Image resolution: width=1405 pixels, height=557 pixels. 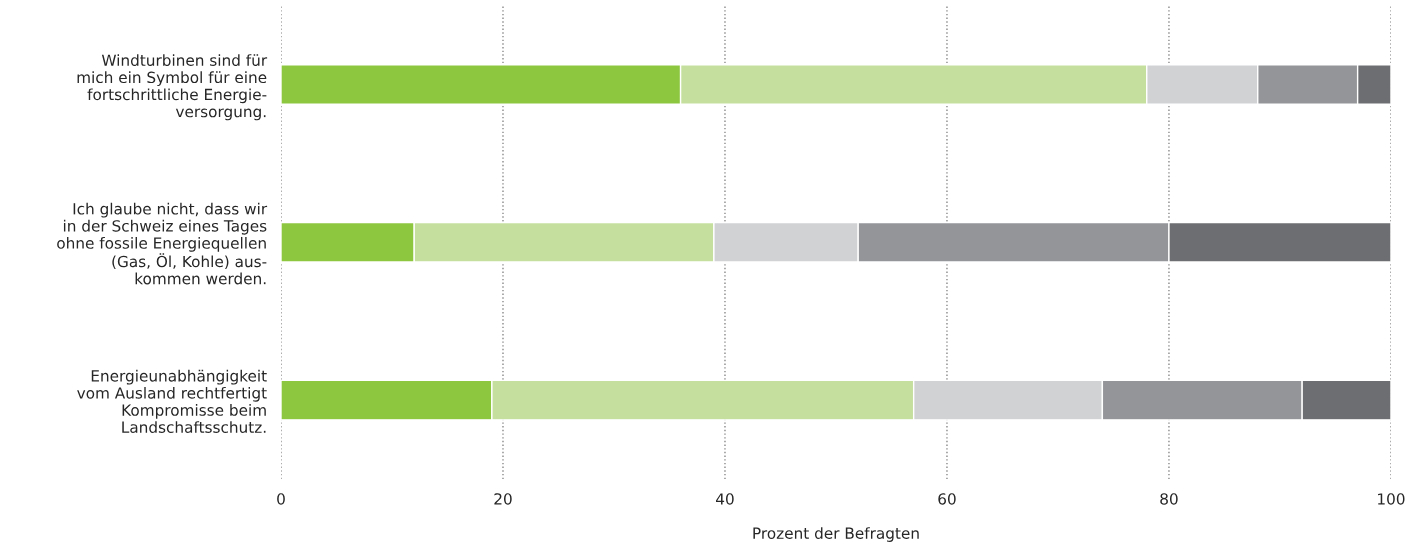 What do you see at coordinates (162, 243) in the screenshot?
I see `y-tick-label: Ich glaube nicht, dass wir in der Schweiz eines Tages ohne fossile Energiequellen (Gas, Öl, Kohle) aus- kommen werden.` at bounding box center [162, 243].